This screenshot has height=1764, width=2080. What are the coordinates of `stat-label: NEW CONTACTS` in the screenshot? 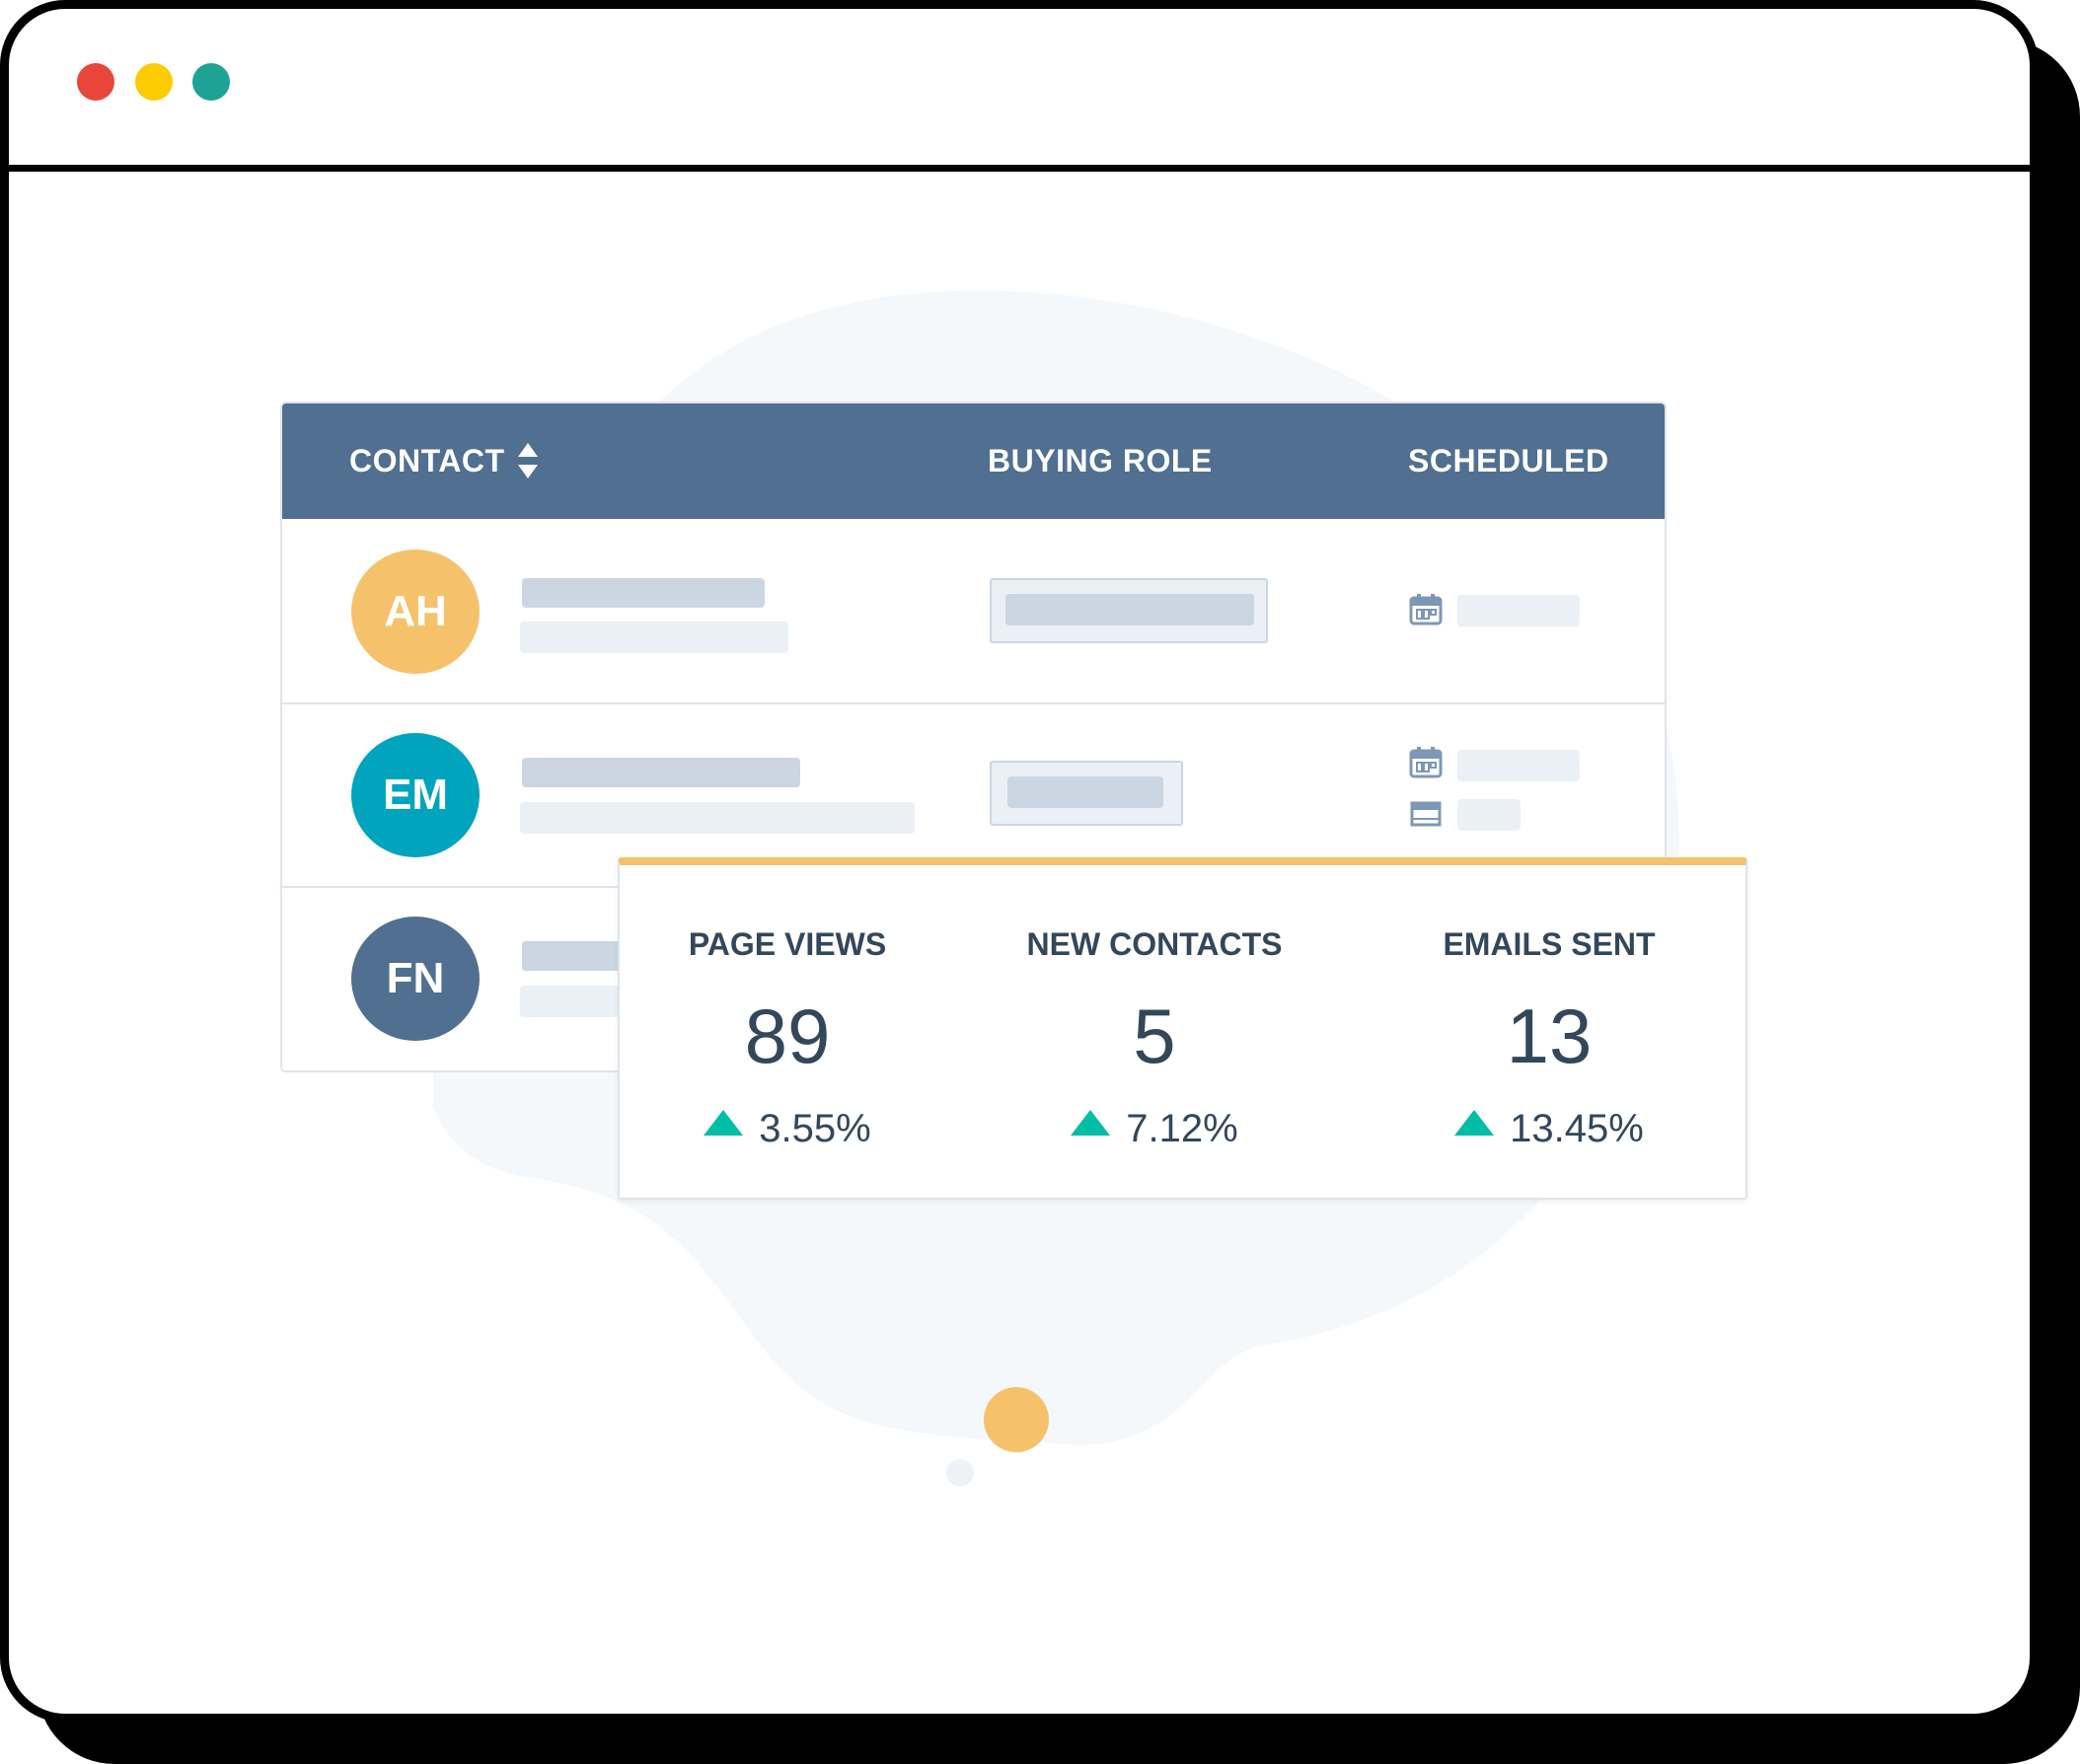 It's located at (1154, 944).